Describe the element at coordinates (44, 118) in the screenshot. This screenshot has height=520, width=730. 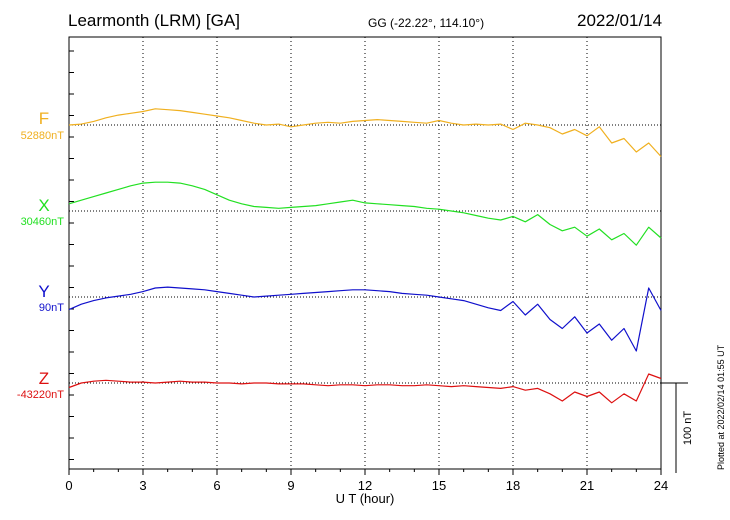
I see `series-name-f: F` at that location.